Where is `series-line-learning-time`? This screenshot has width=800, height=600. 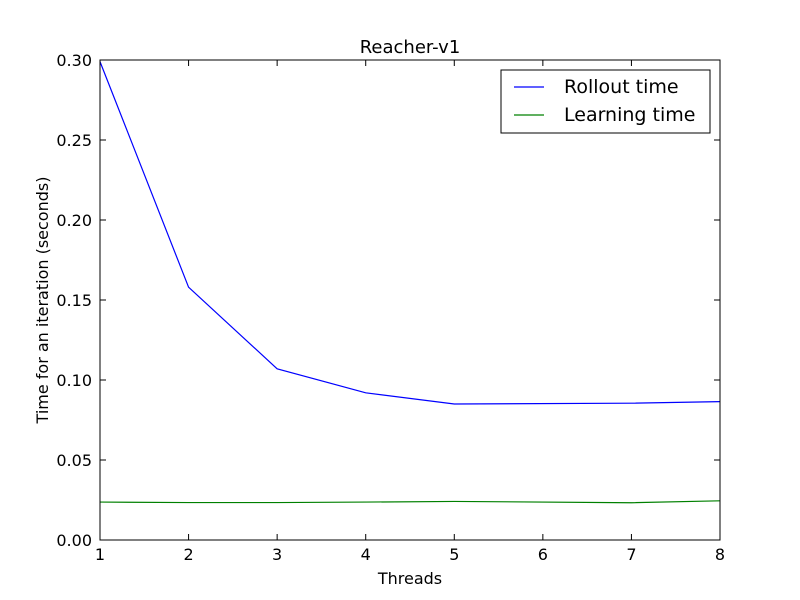 series-line-learning-time is located at coordinates (410, 502).